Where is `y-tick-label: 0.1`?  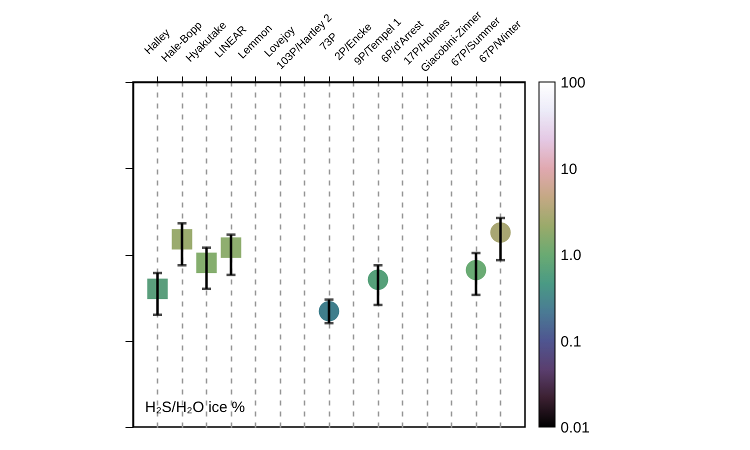
y-tick-label: 0.1 is located at coordinates (571, 341).